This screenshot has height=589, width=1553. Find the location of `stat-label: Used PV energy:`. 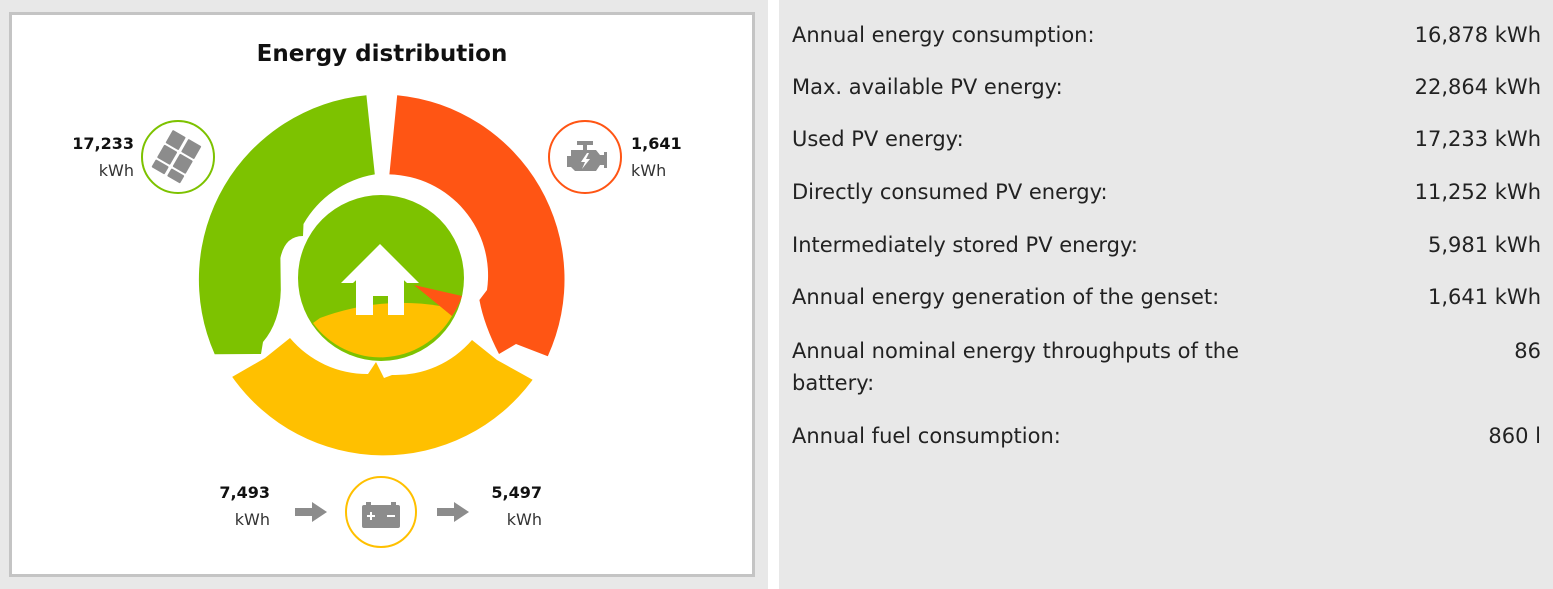

stat-label: Used PV energy: is located at coordinates (878, 139).